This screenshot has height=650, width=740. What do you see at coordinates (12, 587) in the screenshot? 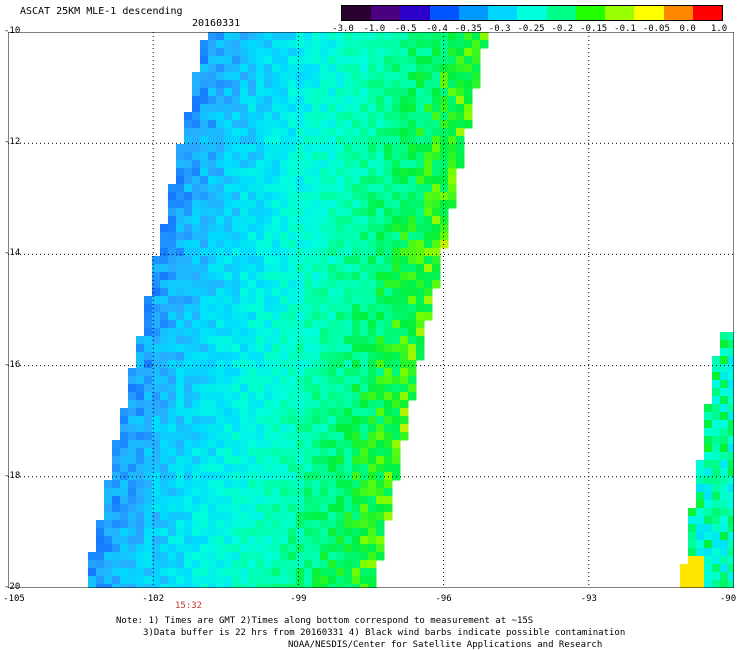
I see `y-tick-label: -20` at bounding box center [12, 587].